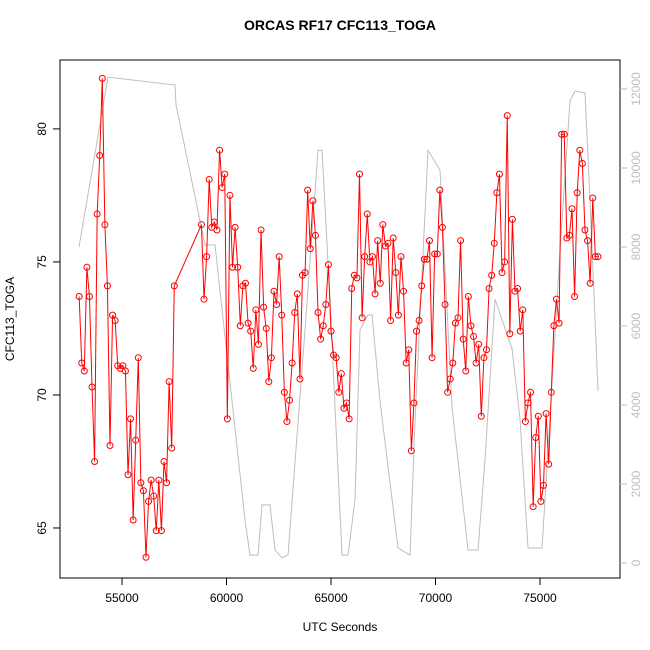 The width and height of the screenshot is (650, 650). What do you see at coordinates (331, 598) in the screenshot?
I see `x-tick-label: 65000` at bounding box center [331, 598].